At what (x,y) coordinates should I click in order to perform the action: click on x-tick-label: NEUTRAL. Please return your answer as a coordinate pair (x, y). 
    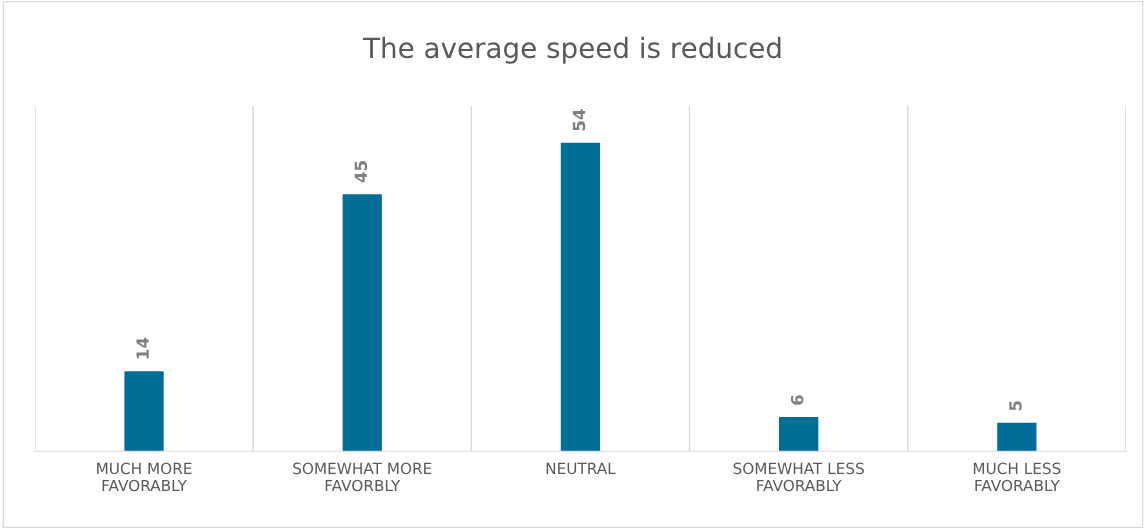
    Looking at the image, I should click on (581, 468).